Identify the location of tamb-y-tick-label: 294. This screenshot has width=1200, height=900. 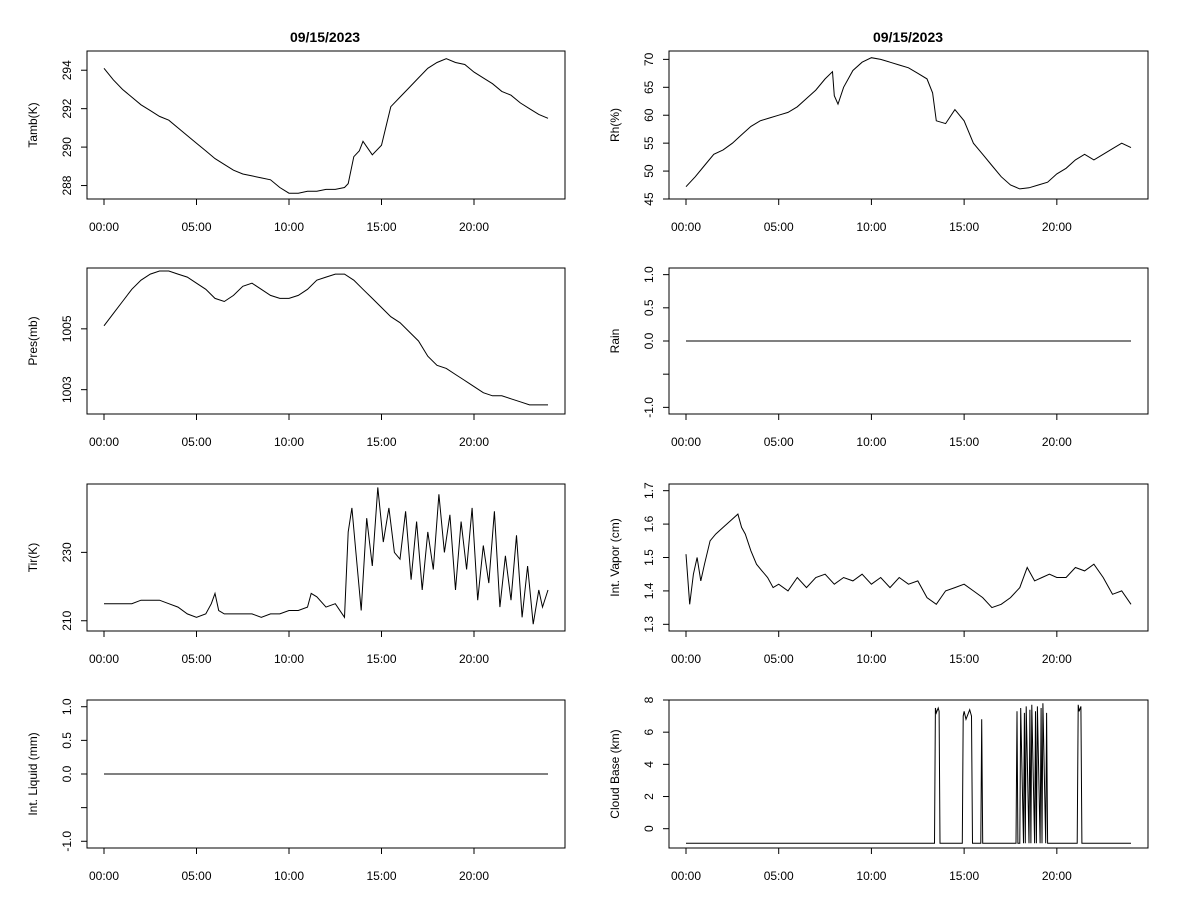
(67, 70).